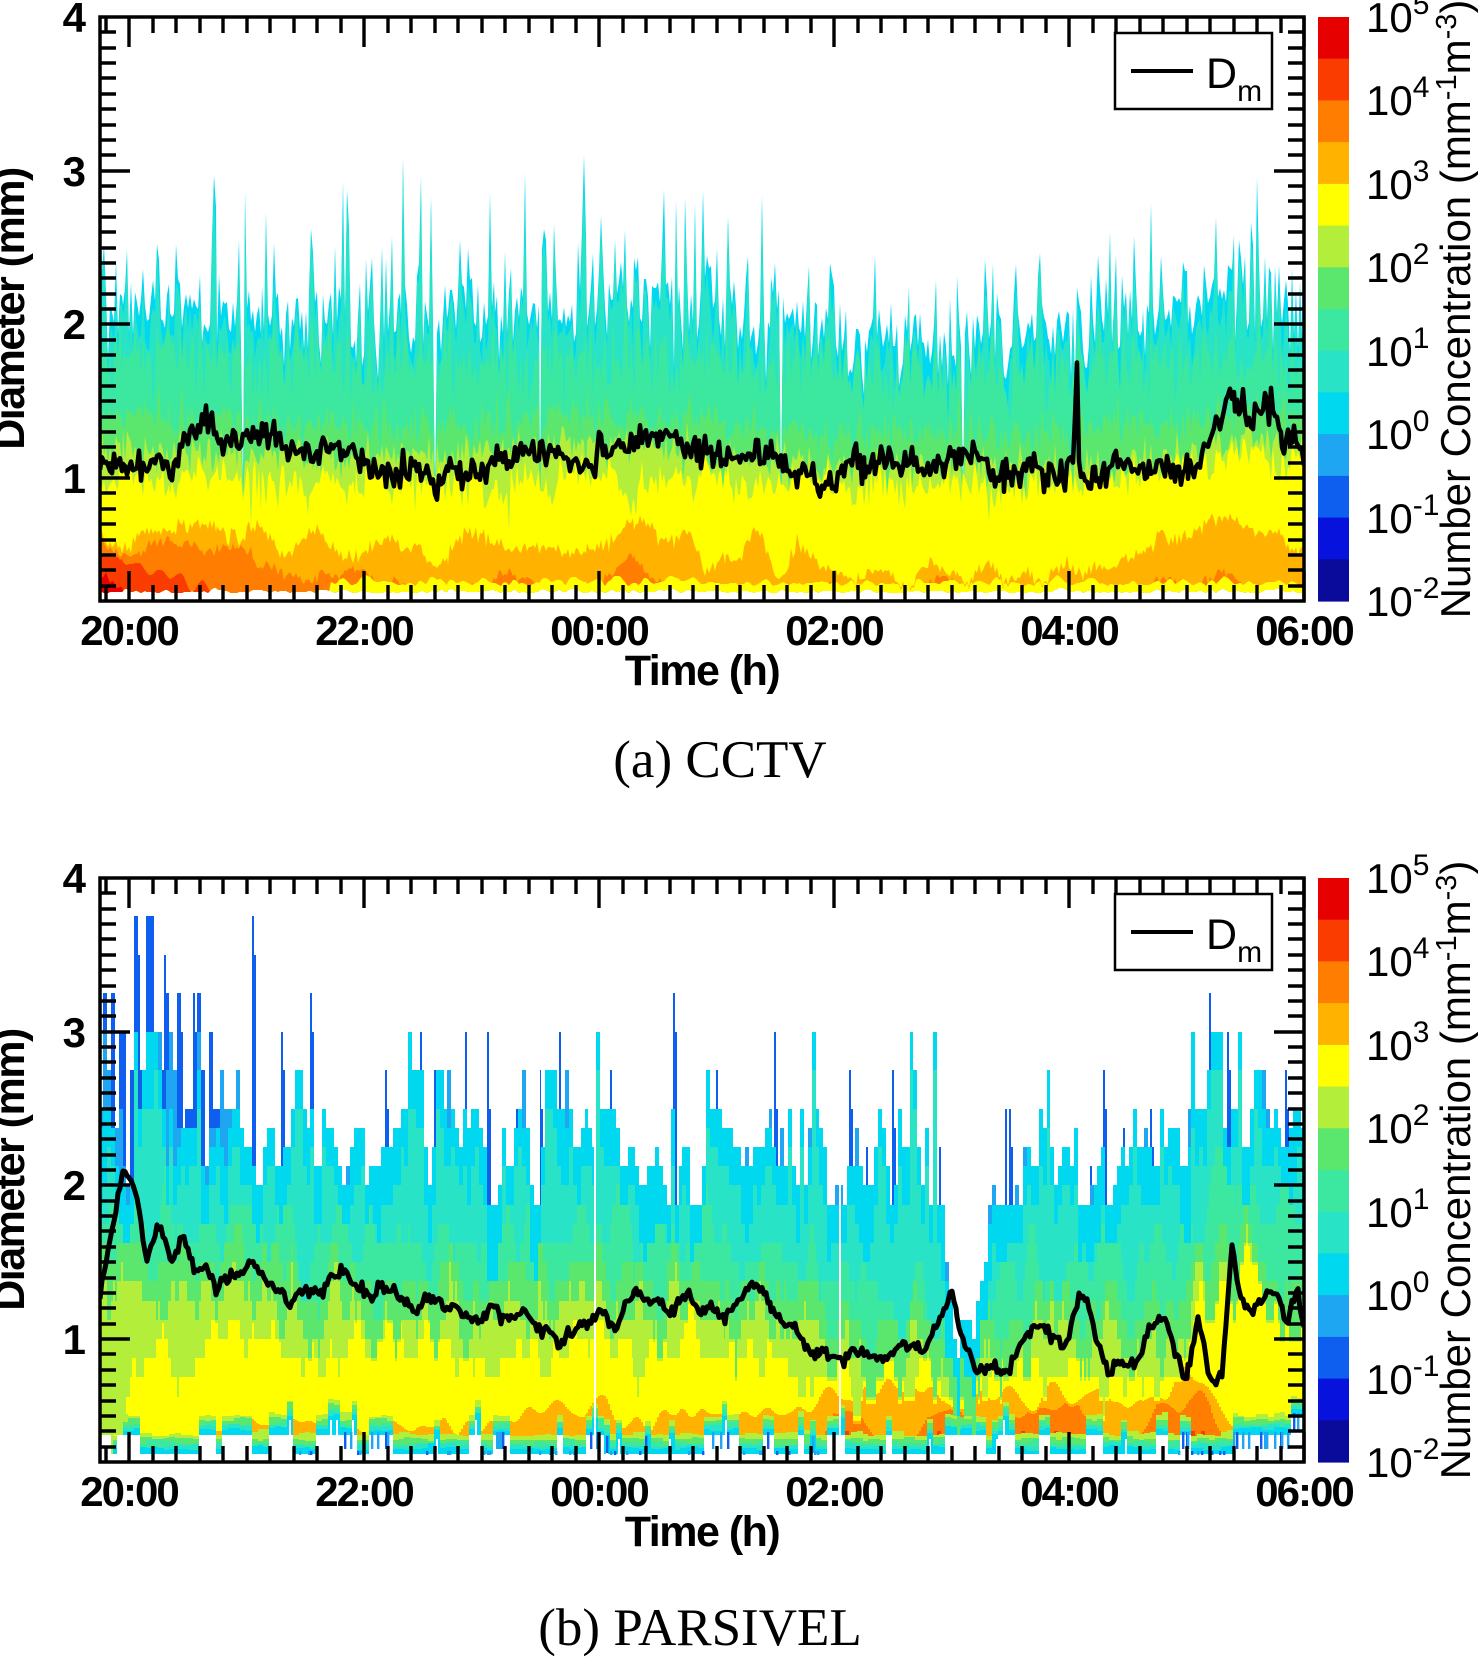 The height and width of the screenshot is (1663, 1478). Describe the element at coordinates (699, 1628) in the screenshot. I see `svg-text: (b) PARSIVEL` at that location.